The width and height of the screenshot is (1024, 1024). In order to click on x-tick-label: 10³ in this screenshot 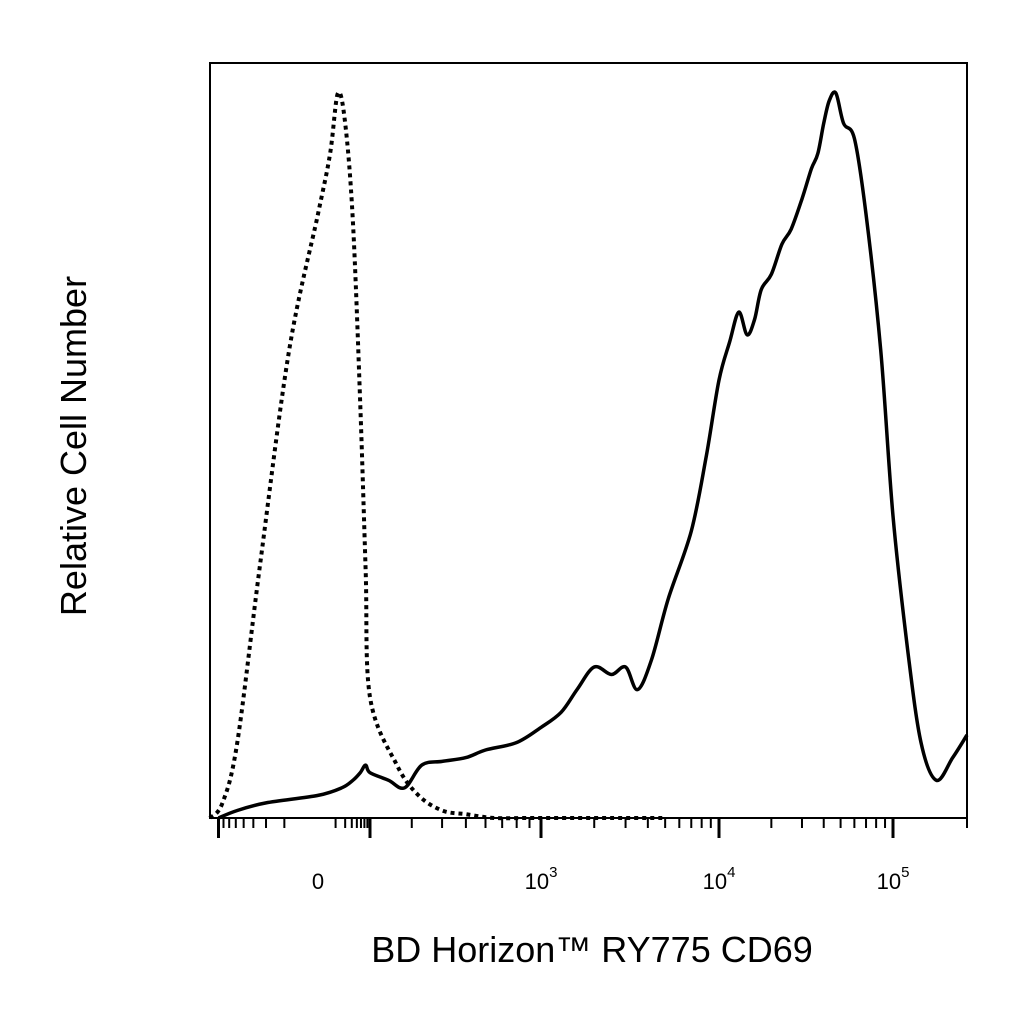, I will do `click(541, 879)`.